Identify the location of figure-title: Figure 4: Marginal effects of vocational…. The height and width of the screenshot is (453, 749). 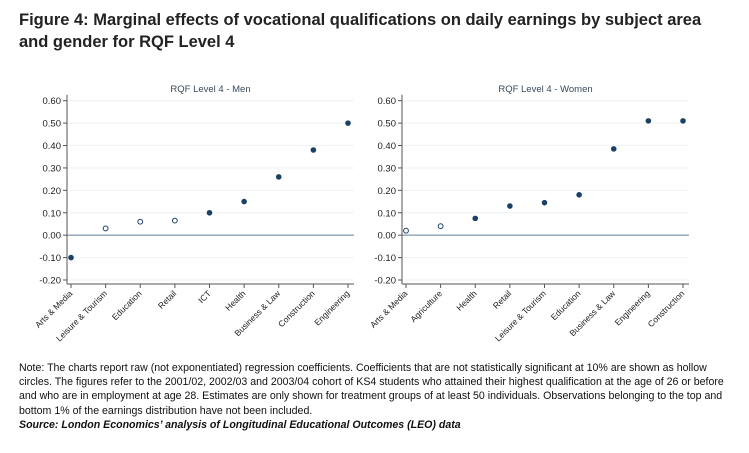
(360, 31).